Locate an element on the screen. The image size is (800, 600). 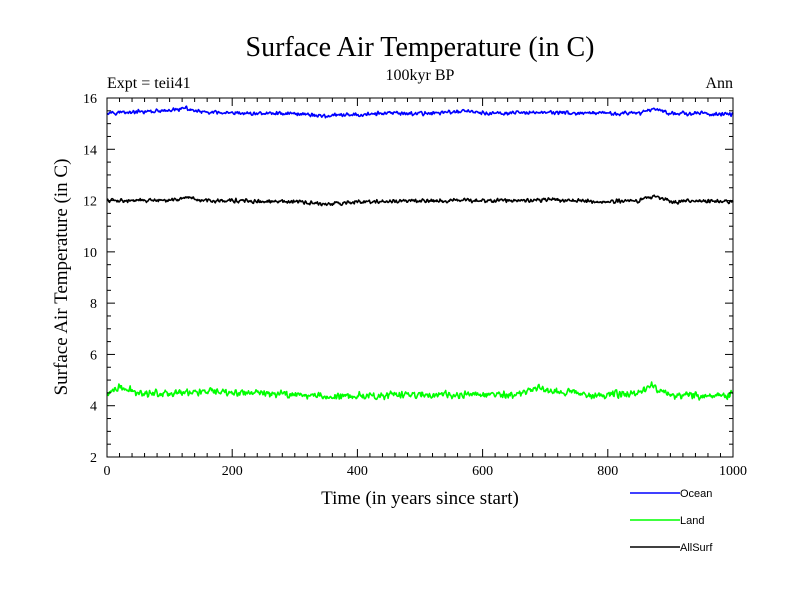
y-tick-label: 8 is located at coordinates (93, 304).